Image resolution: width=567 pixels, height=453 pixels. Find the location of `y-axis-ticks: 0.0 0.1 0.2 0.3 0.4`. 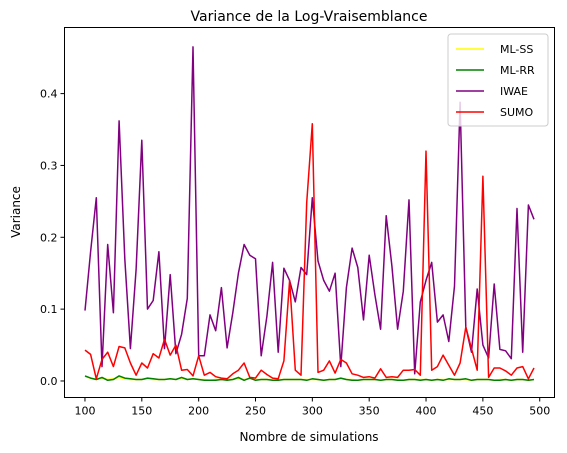

y-axis-ticks: 0.0 0.1 0.2 0.3 0.4 is located at coordinates (52, 238).